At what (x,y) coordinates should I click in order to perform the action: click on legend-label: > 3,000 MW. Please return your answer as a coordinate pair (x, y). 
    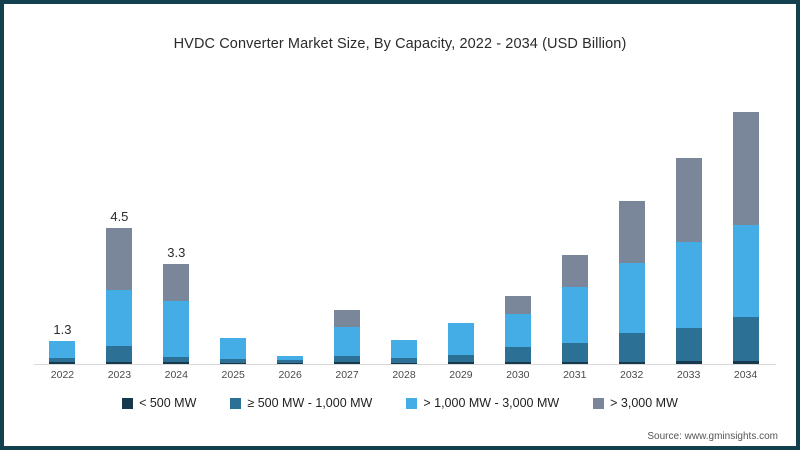
    Looking at the image, I should click on (644, 403).